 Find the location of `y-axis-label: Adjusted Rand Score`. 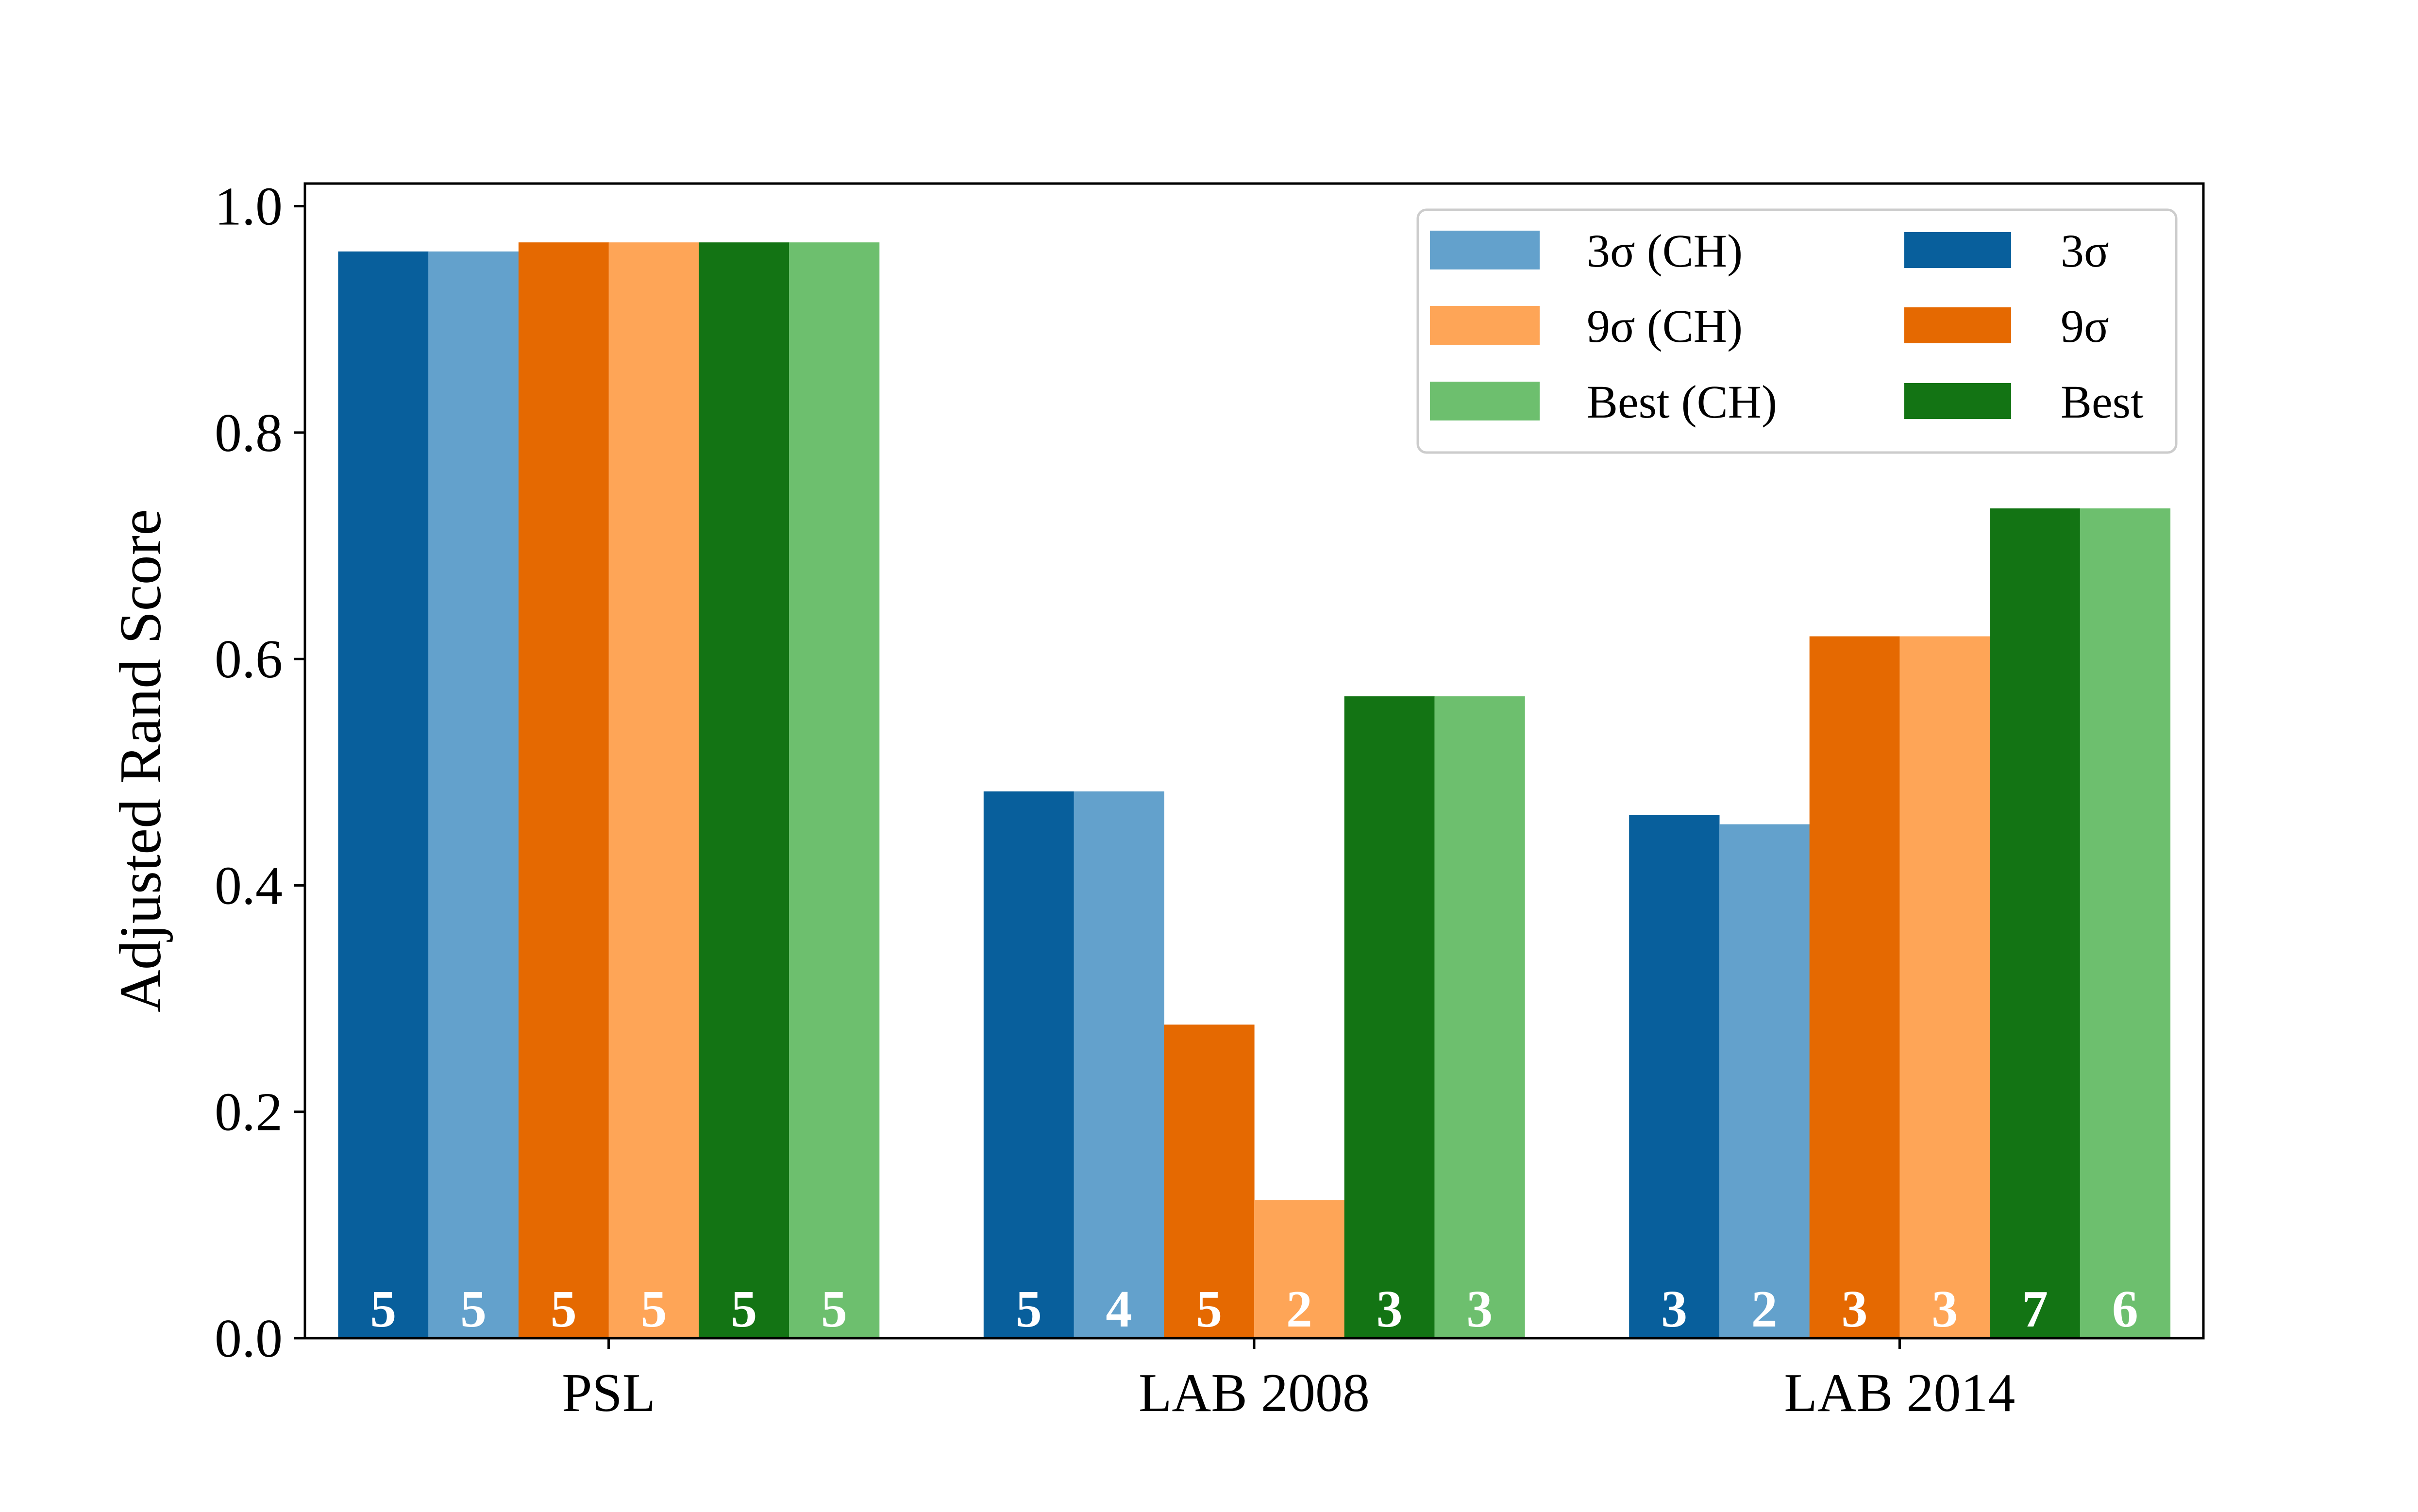

y-axis-label: Adjusted Rand Score is located at coordinates (141, 761).